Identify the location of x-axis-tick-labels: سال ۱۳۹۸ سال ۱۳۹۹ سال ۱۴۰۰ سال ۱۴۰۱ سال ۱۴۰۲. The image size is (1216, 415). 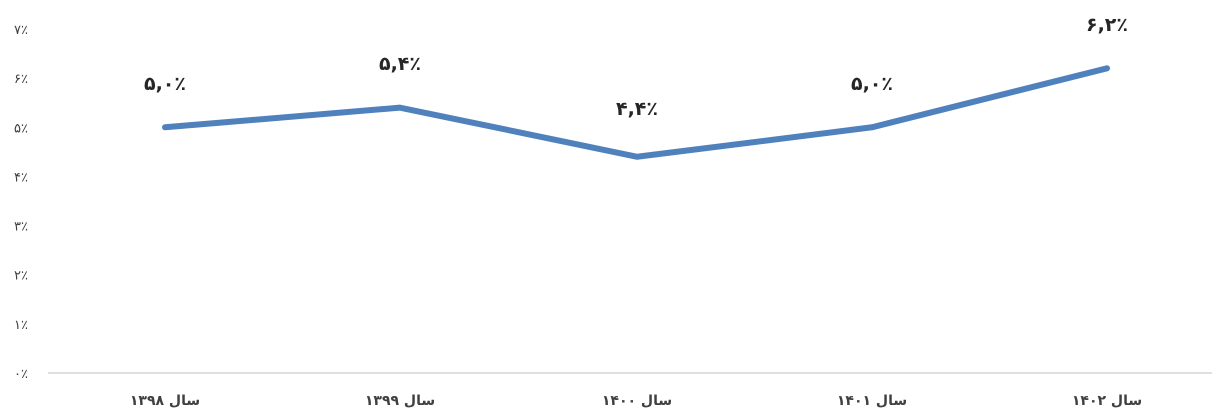
(636, 401).